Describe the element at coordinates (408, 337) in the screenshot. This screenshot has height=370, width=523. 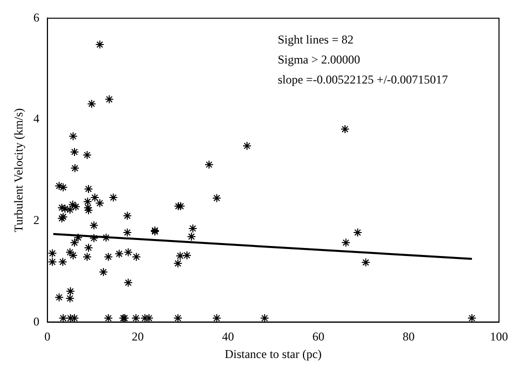
I see `x-tick-label: 80` at that location.